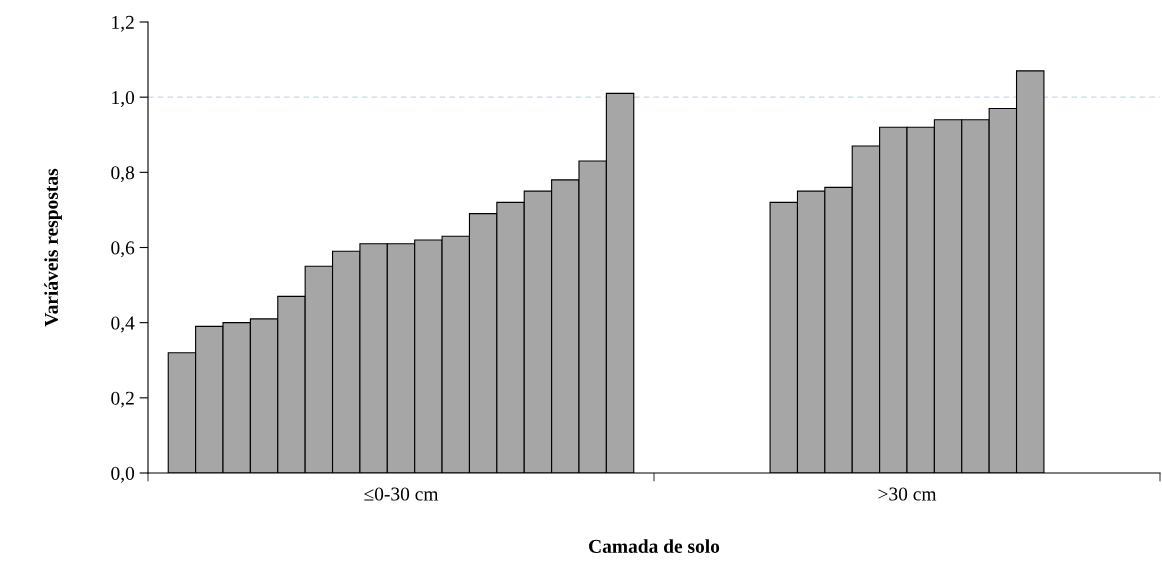  Describe the element at coordinates (123, 249) in the screenshot. I see `y-tick-label: 0,6` at that location.